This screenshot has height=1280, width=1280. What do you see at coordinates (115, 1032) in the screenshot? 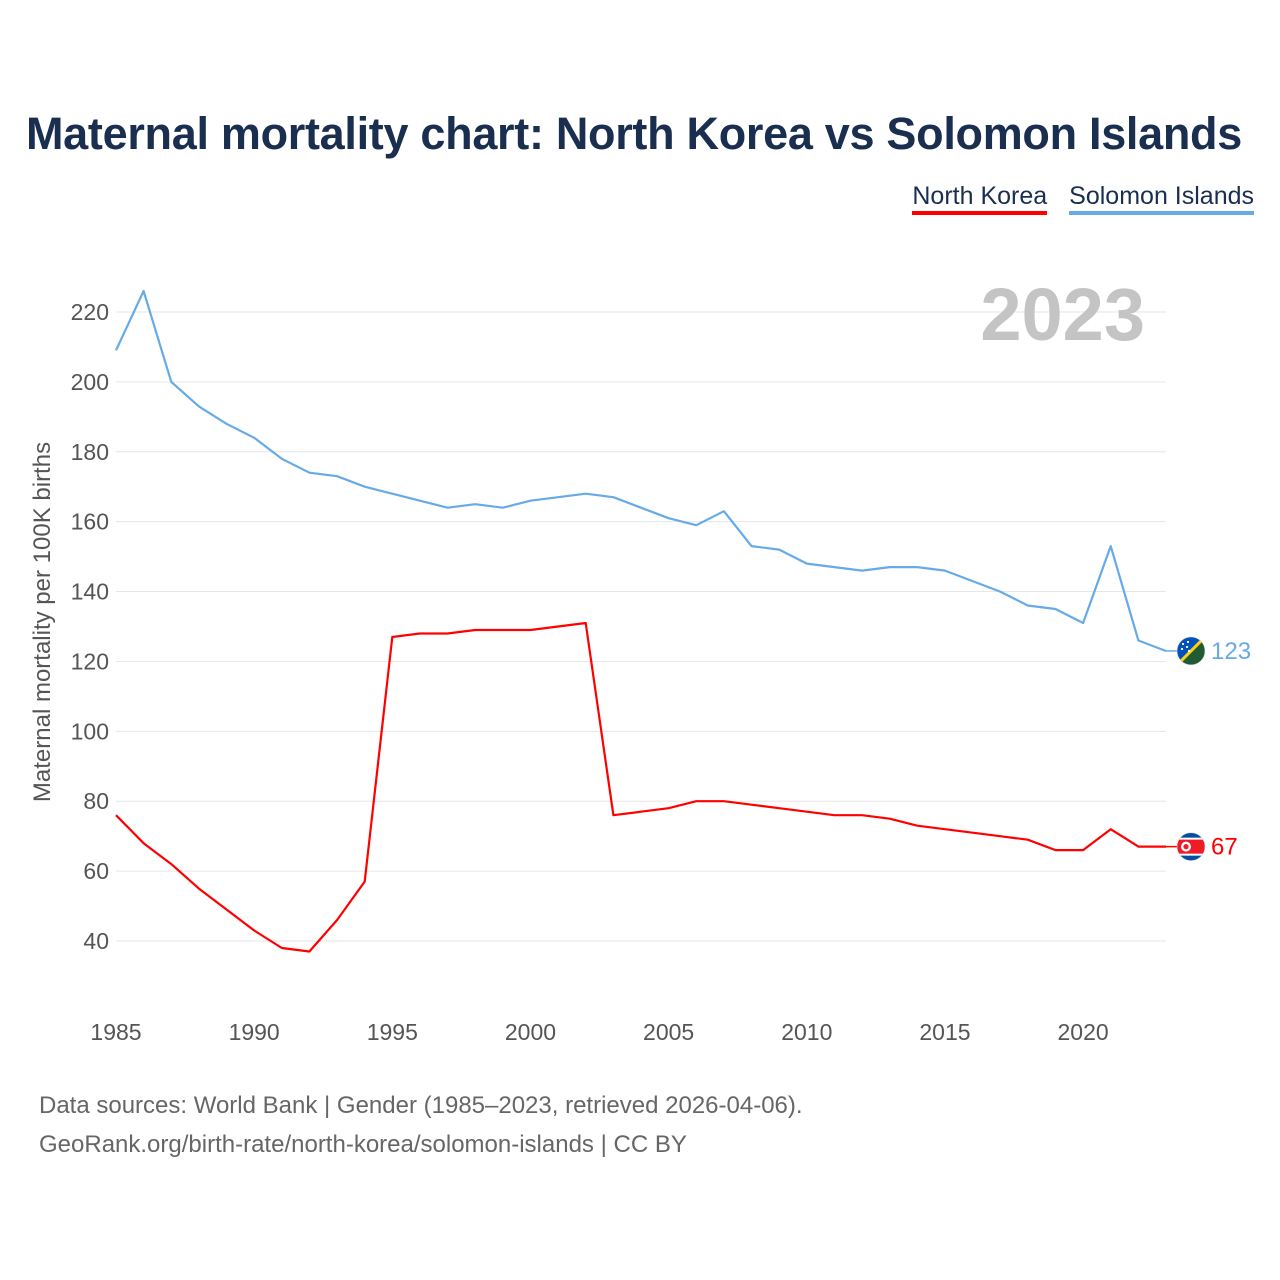
I see `x-tick-label-1985: 1985` at bounding box center [115, 1032].